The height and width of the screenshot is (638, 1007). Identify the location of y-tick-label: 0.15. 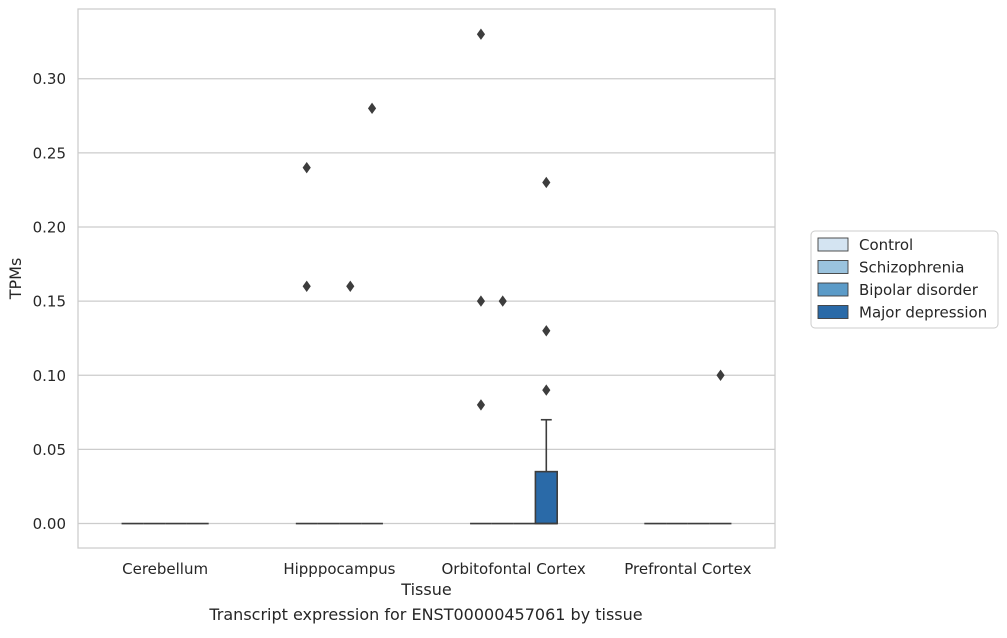
(49, 302).